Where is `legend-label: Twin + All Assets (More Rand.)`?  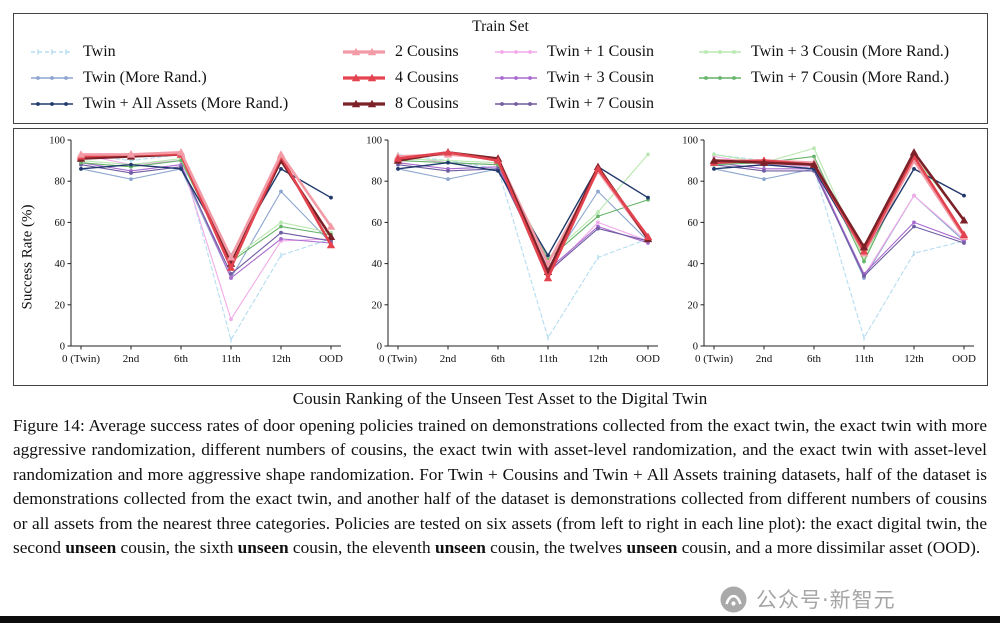 legend-label: Twin + All Assets (More Rand.) is located at coordinates (186, 103).